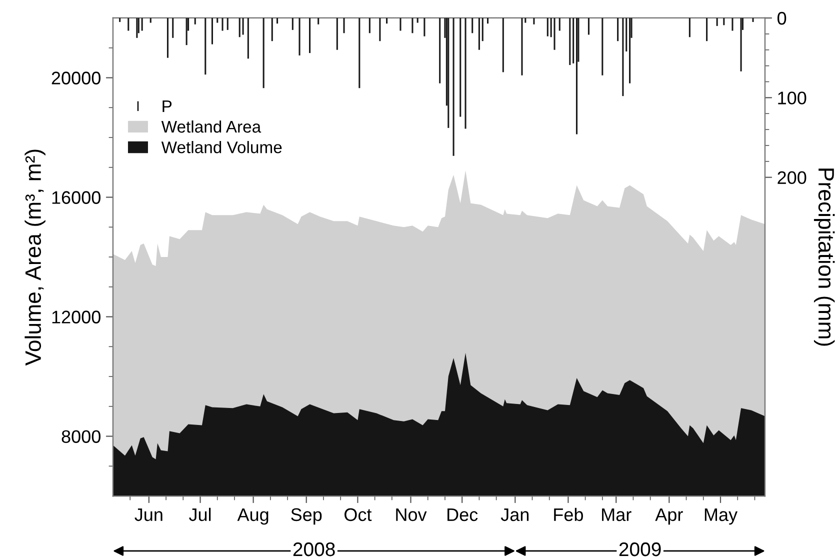 This screenshot has height=557, width=840. I want to click on y-tick-label: 20000, so click(76, 78).